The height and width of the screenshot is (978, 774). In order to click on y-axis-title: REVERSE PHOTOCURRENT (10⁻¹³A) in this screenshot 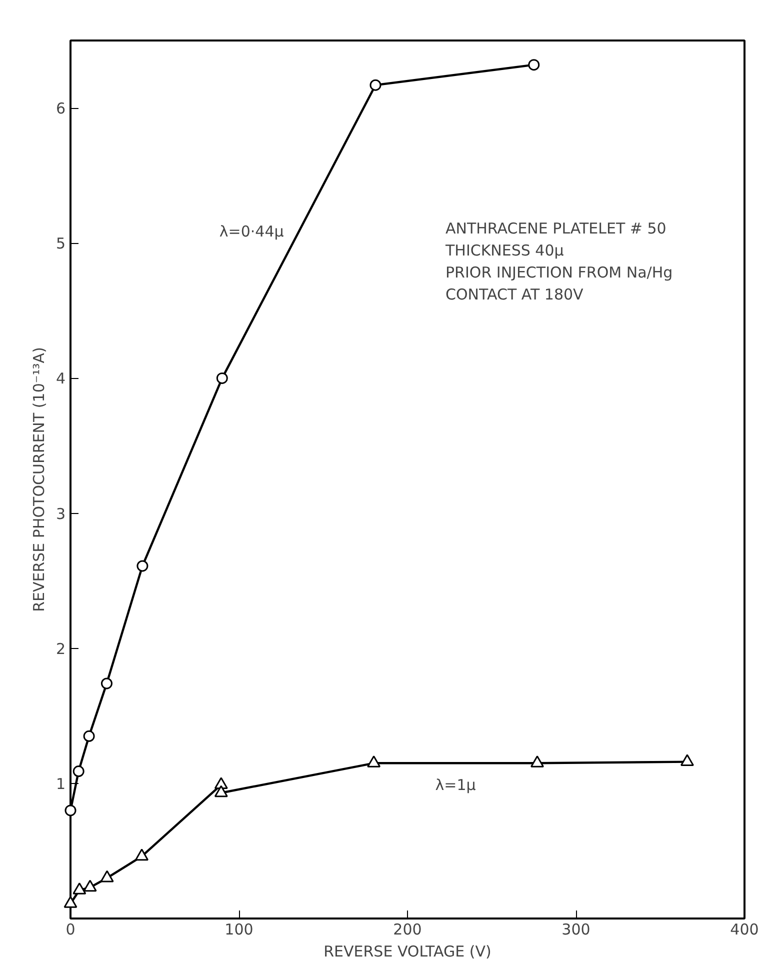, I will do `click(39, 479)`.